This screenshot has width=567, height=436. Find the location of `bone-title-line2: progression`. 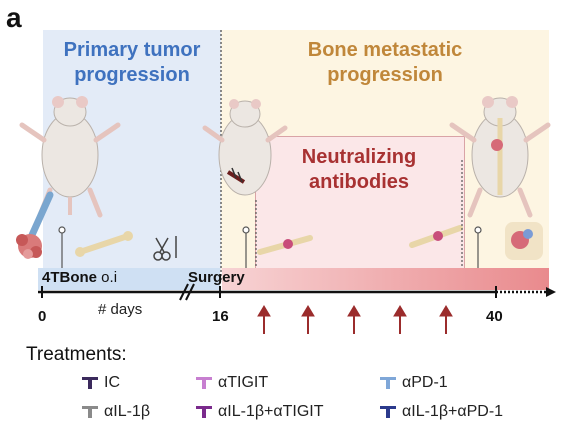

bone-title-line2: progression is located at coordinates (385, 75).